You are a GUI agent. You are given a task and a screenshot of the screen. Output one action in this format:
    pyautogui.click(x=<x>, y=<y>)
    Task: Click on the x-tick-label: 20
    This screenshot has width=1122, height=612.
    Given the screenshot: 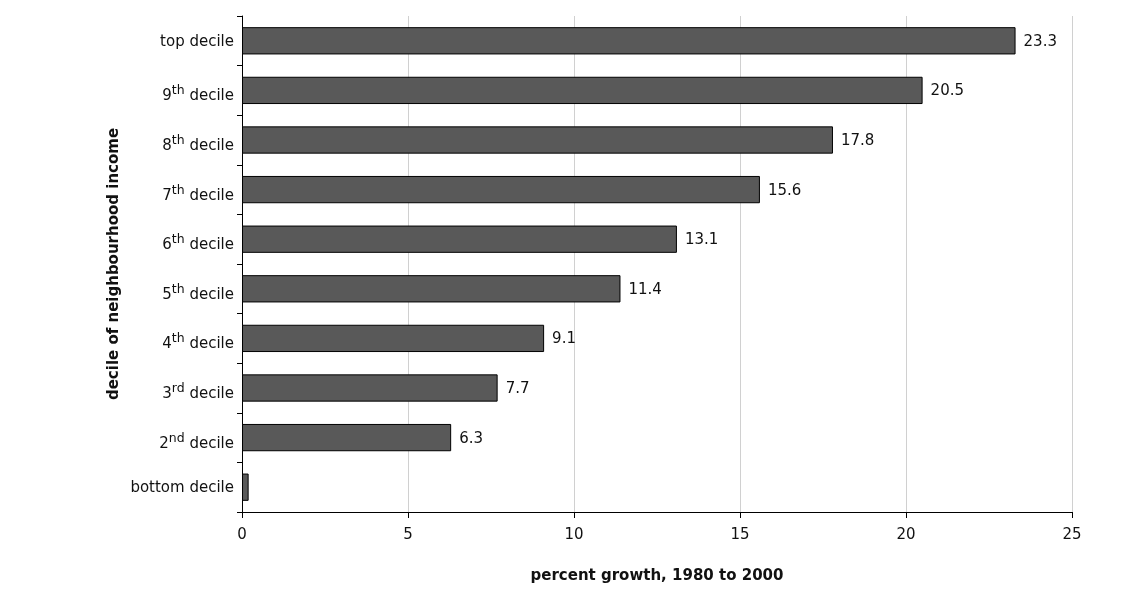 What is the action you would take?
    pyautogui.click(x=906, y=533)
    